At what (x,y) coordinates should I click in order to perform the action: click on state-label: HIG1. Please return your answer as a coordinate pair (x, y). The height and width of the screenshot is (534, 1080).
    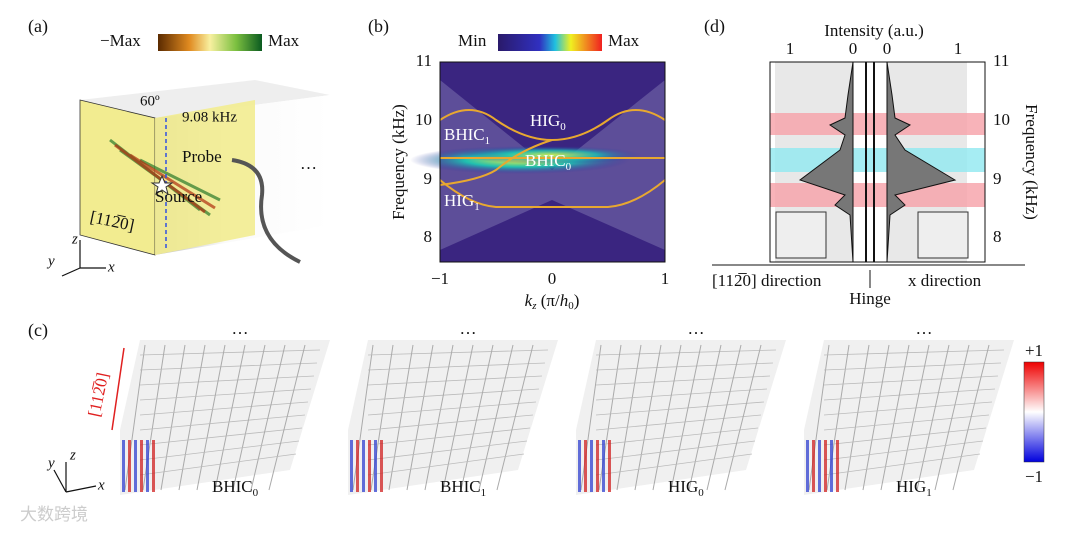
    Looking at the image, I should click on (462, 202).